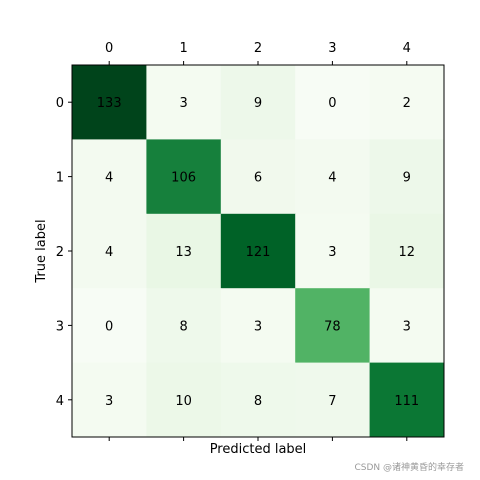 Image resolution: width=480 pixels, height=480 pixels. I want to click on cell-value-r2-c3: 3, so click(332, 252).